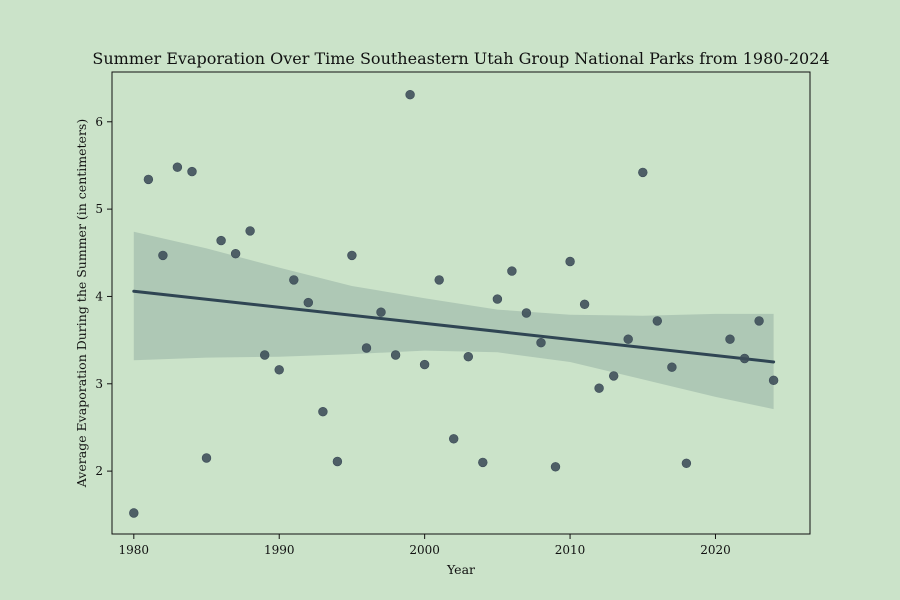 Image resolution: width=900 pixels, height=600 pixels. I want to click on x-tick-label: 2010, so click(570, 550).